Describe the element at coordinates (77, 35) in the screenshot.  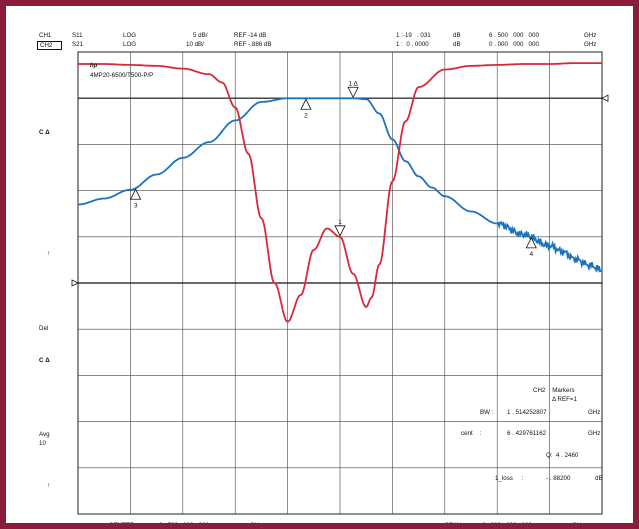
I see `ch1-param: S11` at that location.